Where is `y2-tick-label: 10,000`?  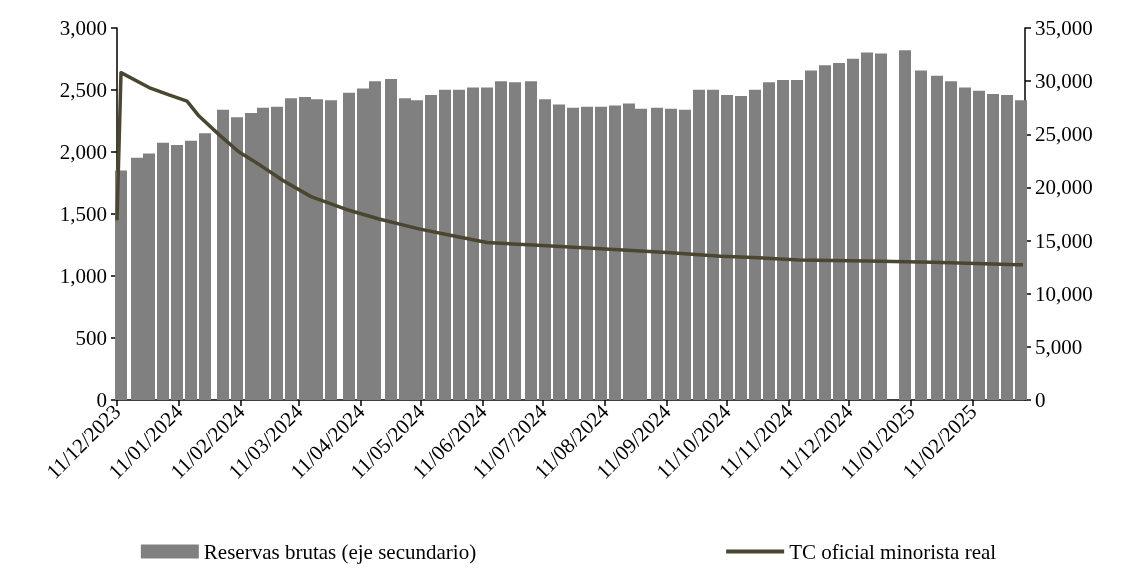 y2-tick-label: 10,000 is located at coordinates (1064, 293).